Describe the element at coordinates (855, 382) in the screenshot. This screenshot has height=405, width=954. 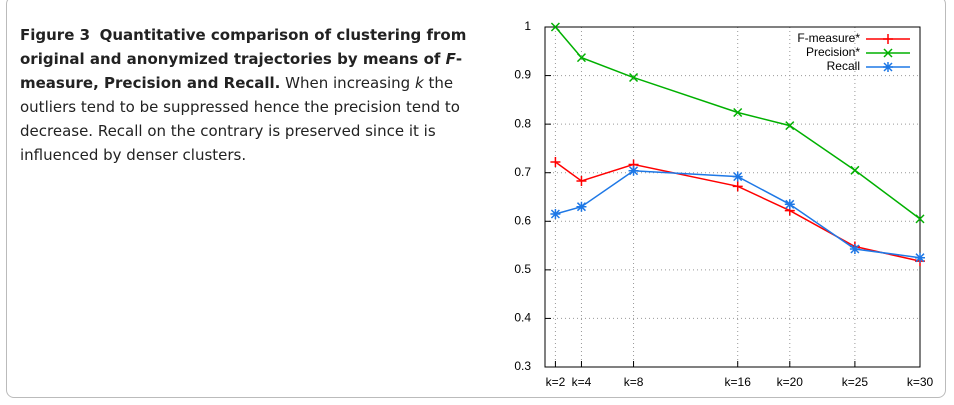
I see `x-tick-label: k=25` at that location.